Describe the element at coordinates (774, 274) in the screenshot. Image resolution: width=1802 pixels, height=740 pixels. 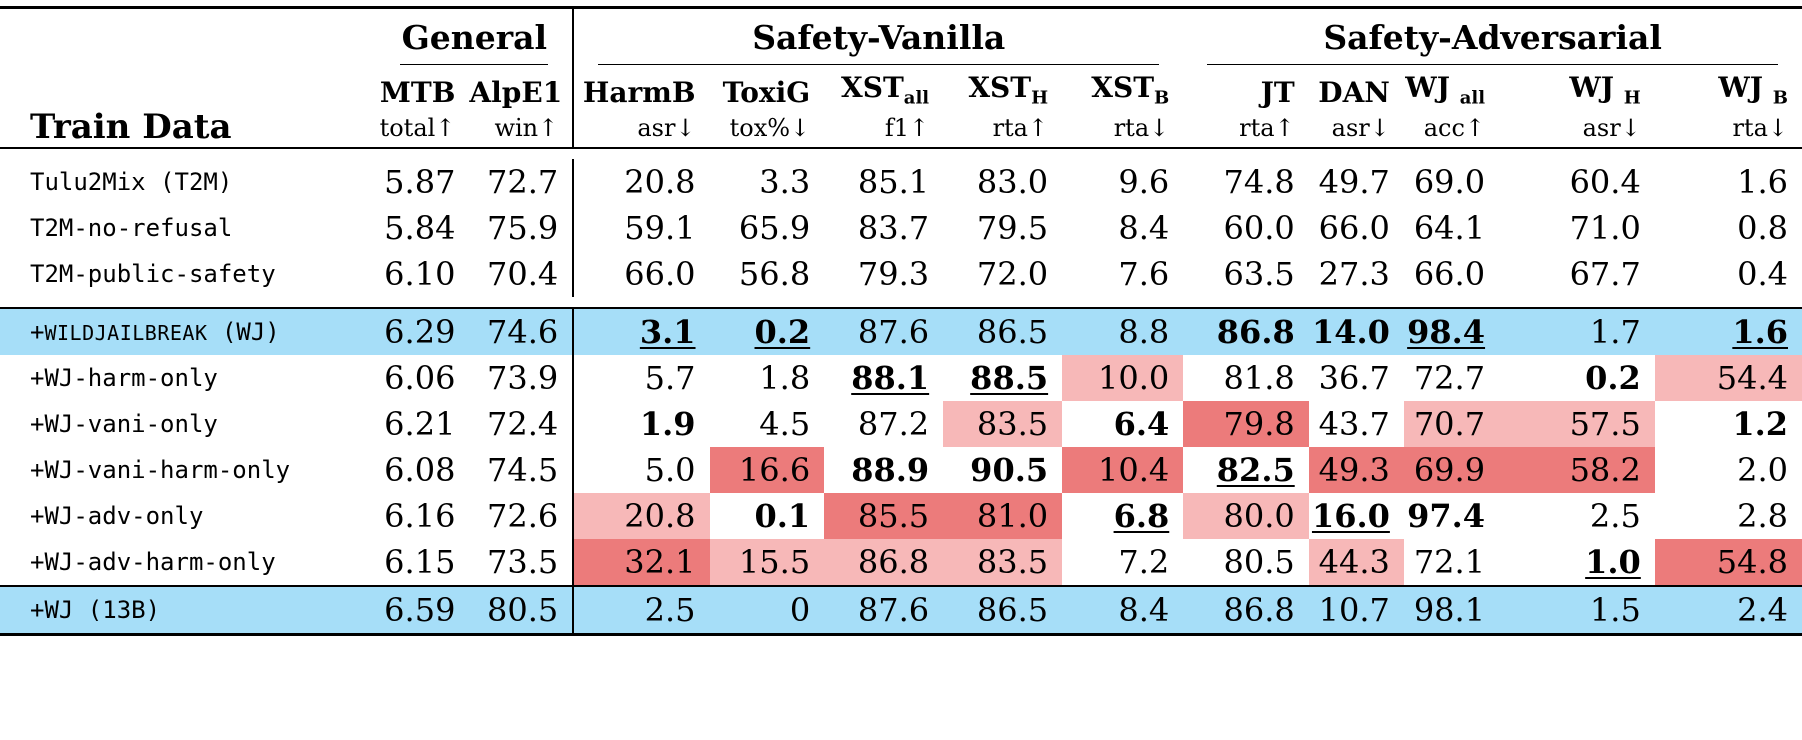
I see `table-cell: 56.8` at that location.